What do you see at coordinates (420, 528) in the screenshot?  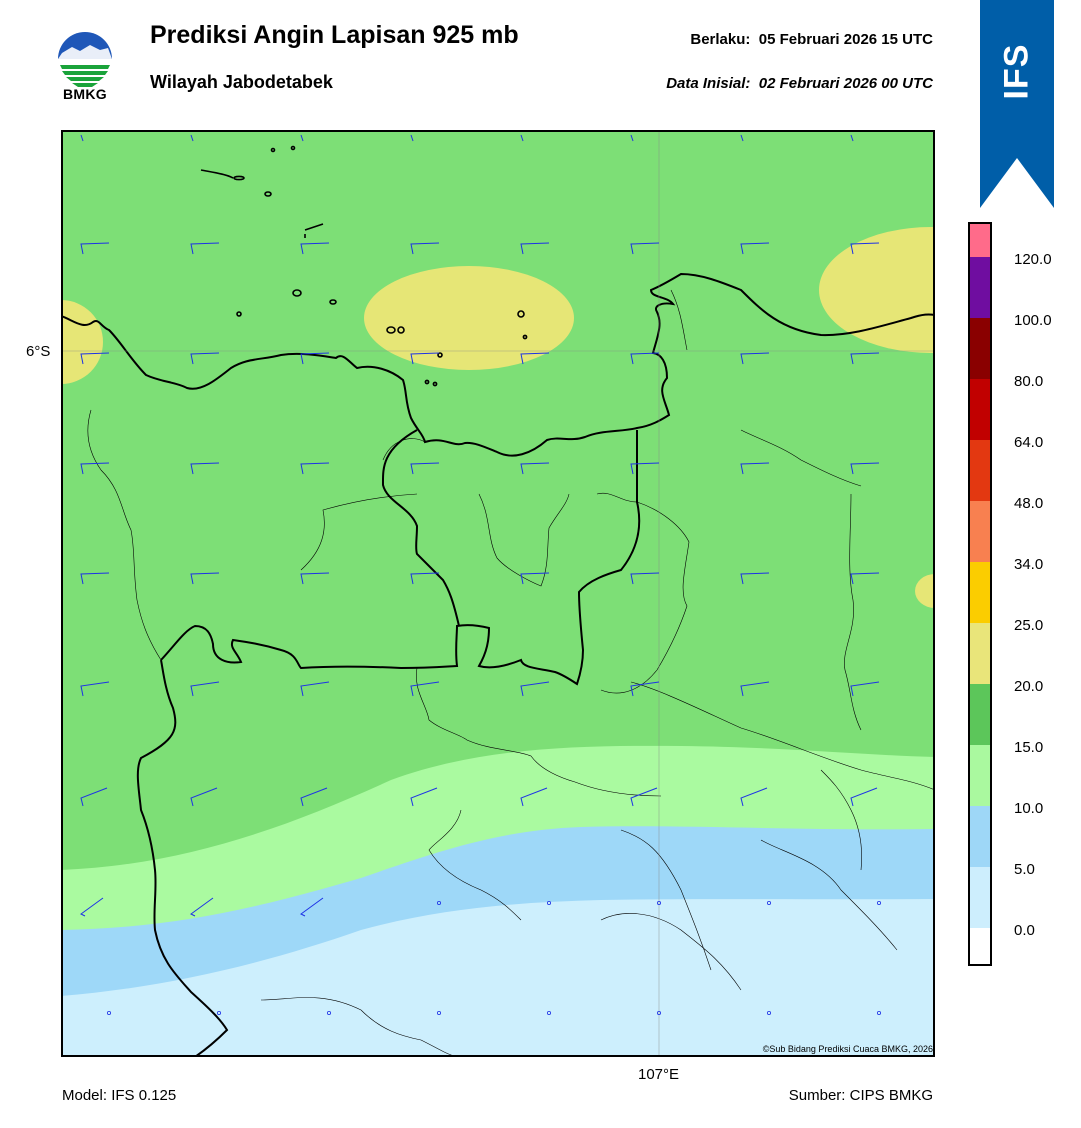 I see `province-boundary-inner` at bounding box center [420, 528].